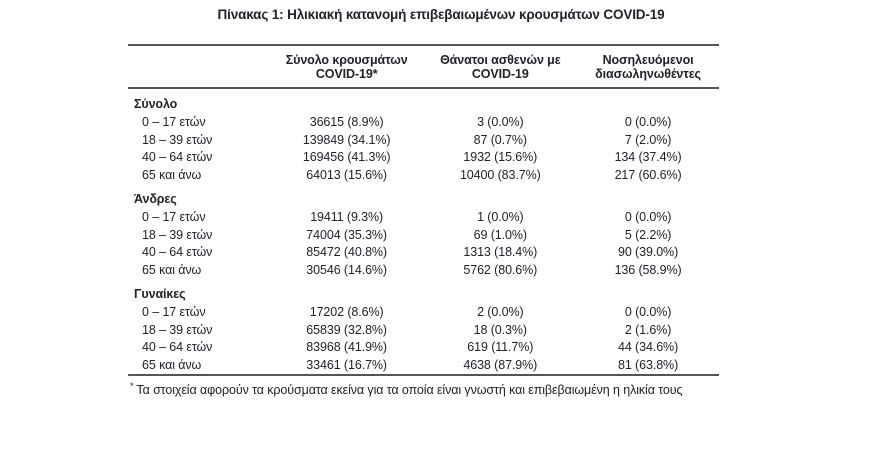 This screenshot has height=474, width=882. What do you see at coordinates (346, 329) in the screenshot?
I see `cases-value: 65839 (32.8%)` at bounding box center [346, 329].